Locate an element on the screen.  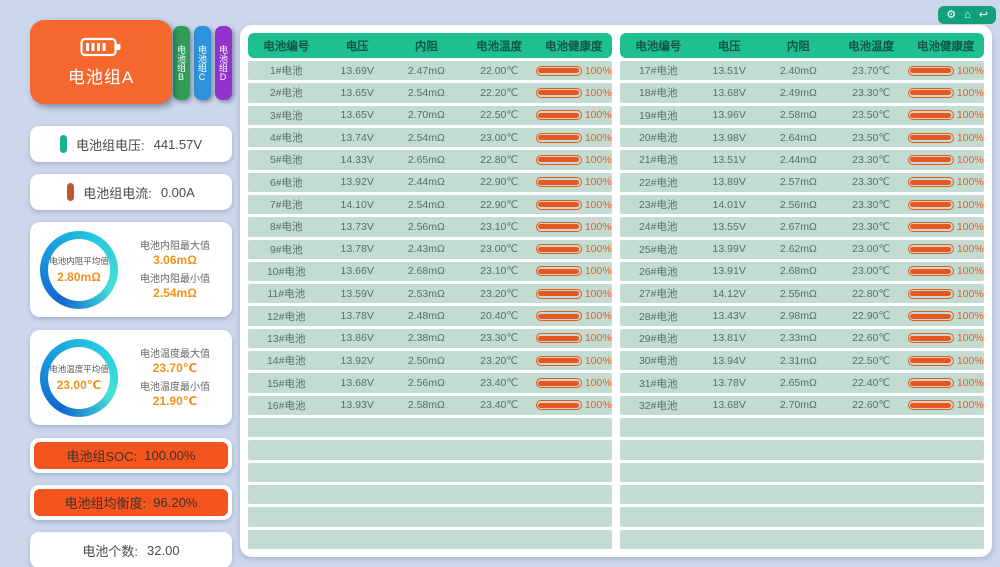
table-row: 1#电池 13.69V 2.47mΩ 22.00℃ 100% is located at coordinates (430, 71).